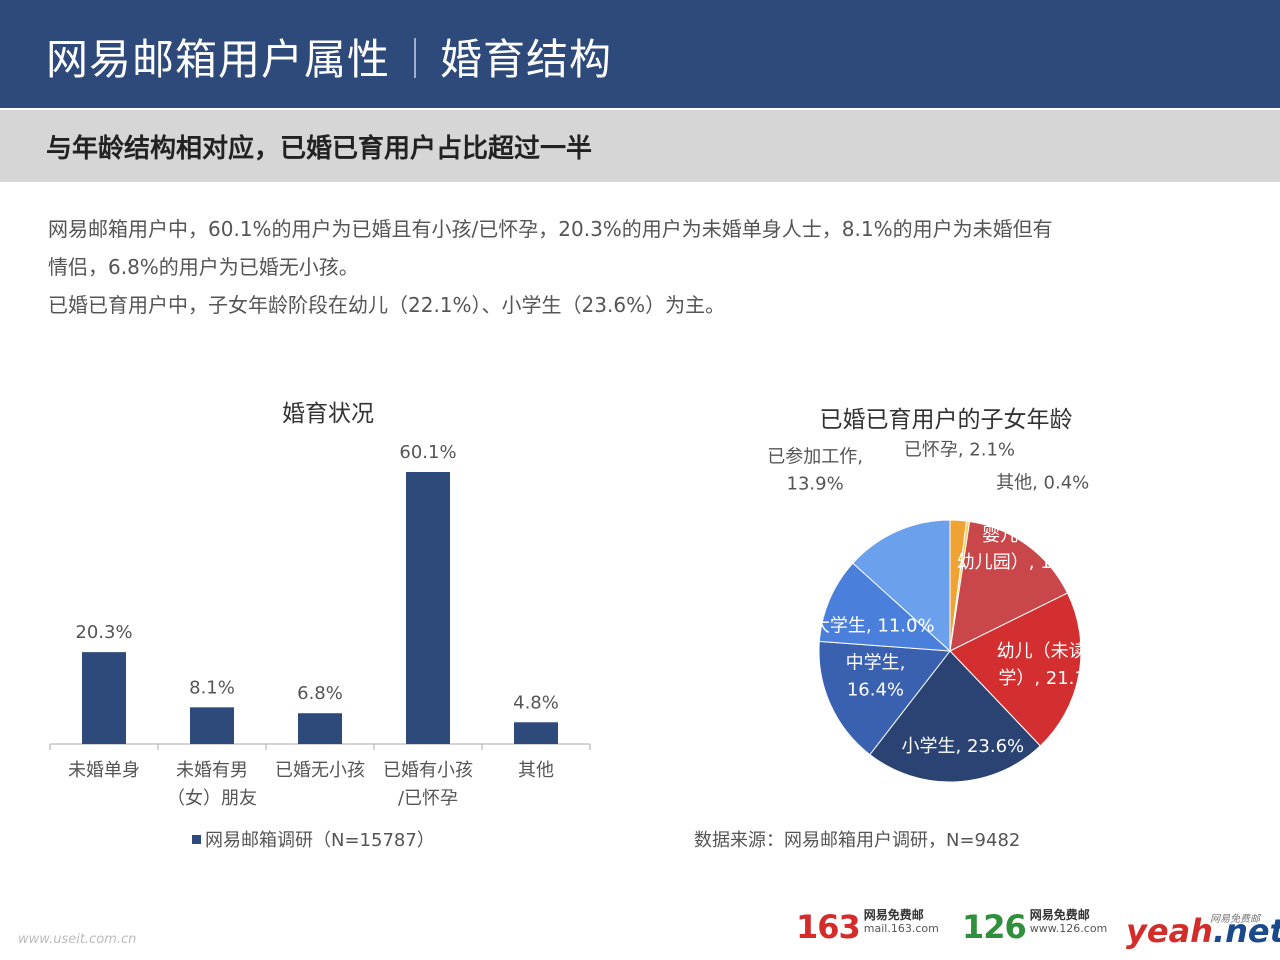  I want to click on page-title-main: 网易邮箱用户属性, so click(218, 59).